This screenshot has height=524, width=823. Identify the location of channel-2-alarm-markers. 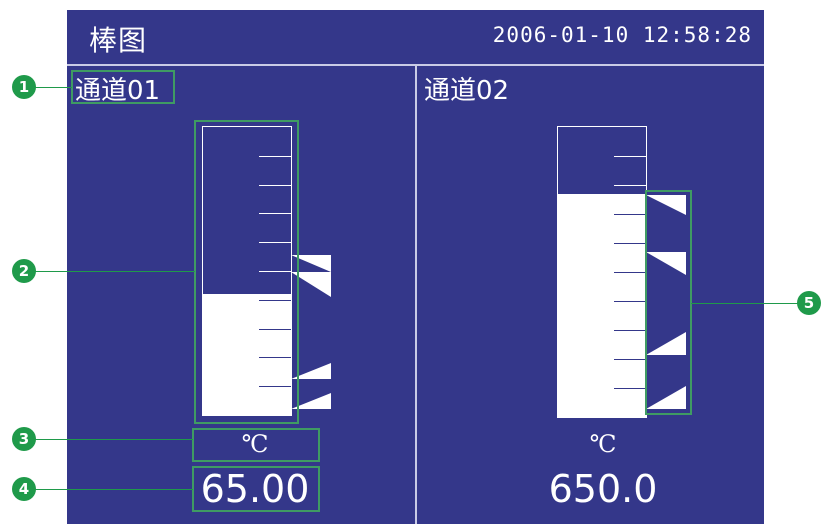
(666, 302).